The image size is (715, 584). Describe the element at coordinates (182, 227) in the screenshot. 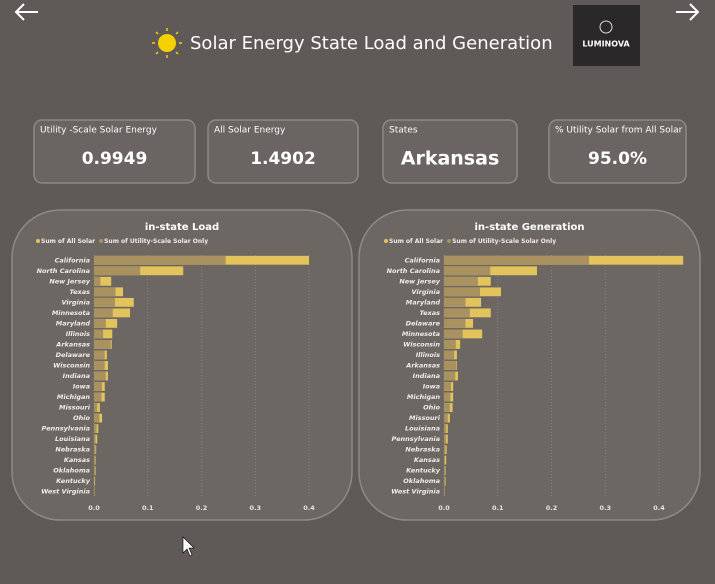

I see `chart-title: in-state Load` at that location.